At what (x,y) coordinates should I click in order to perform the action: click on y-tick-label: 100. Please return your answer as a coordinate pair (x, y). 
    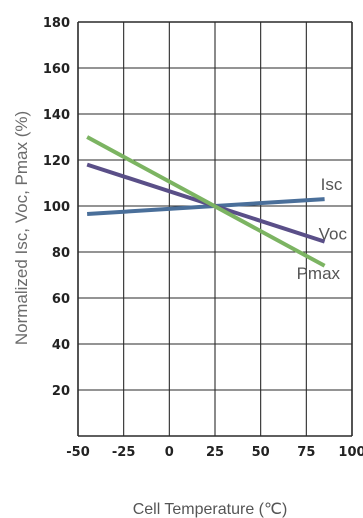
    Looking at the image, I should click on (56, 207).